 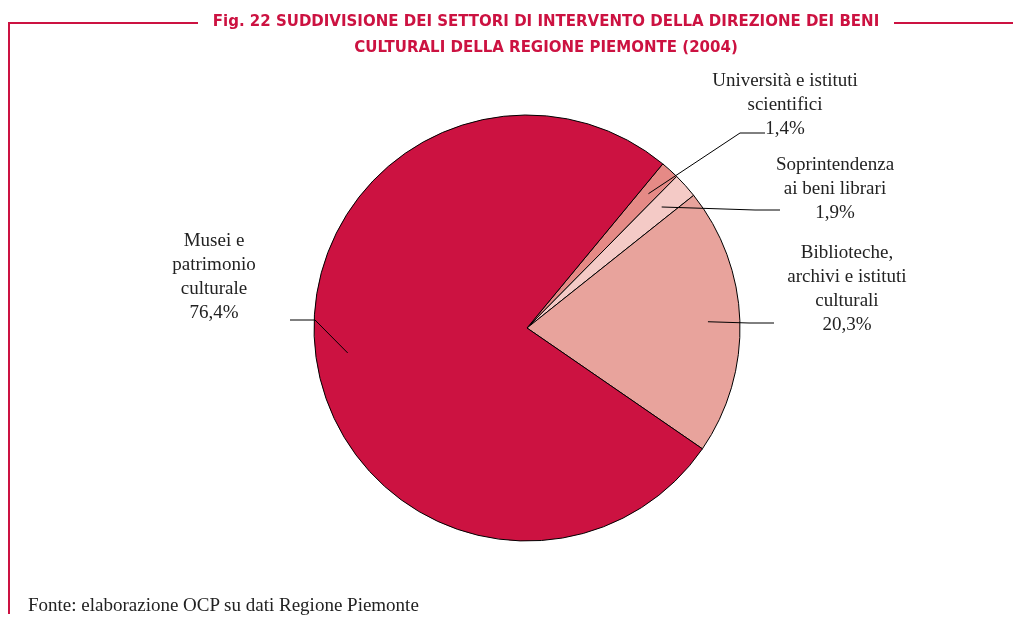 What do you see at coordinates (214, 264) in the screenshot?
I see `slice-label: Musei e patrimonio culturale` at bounding box center [214, 264].